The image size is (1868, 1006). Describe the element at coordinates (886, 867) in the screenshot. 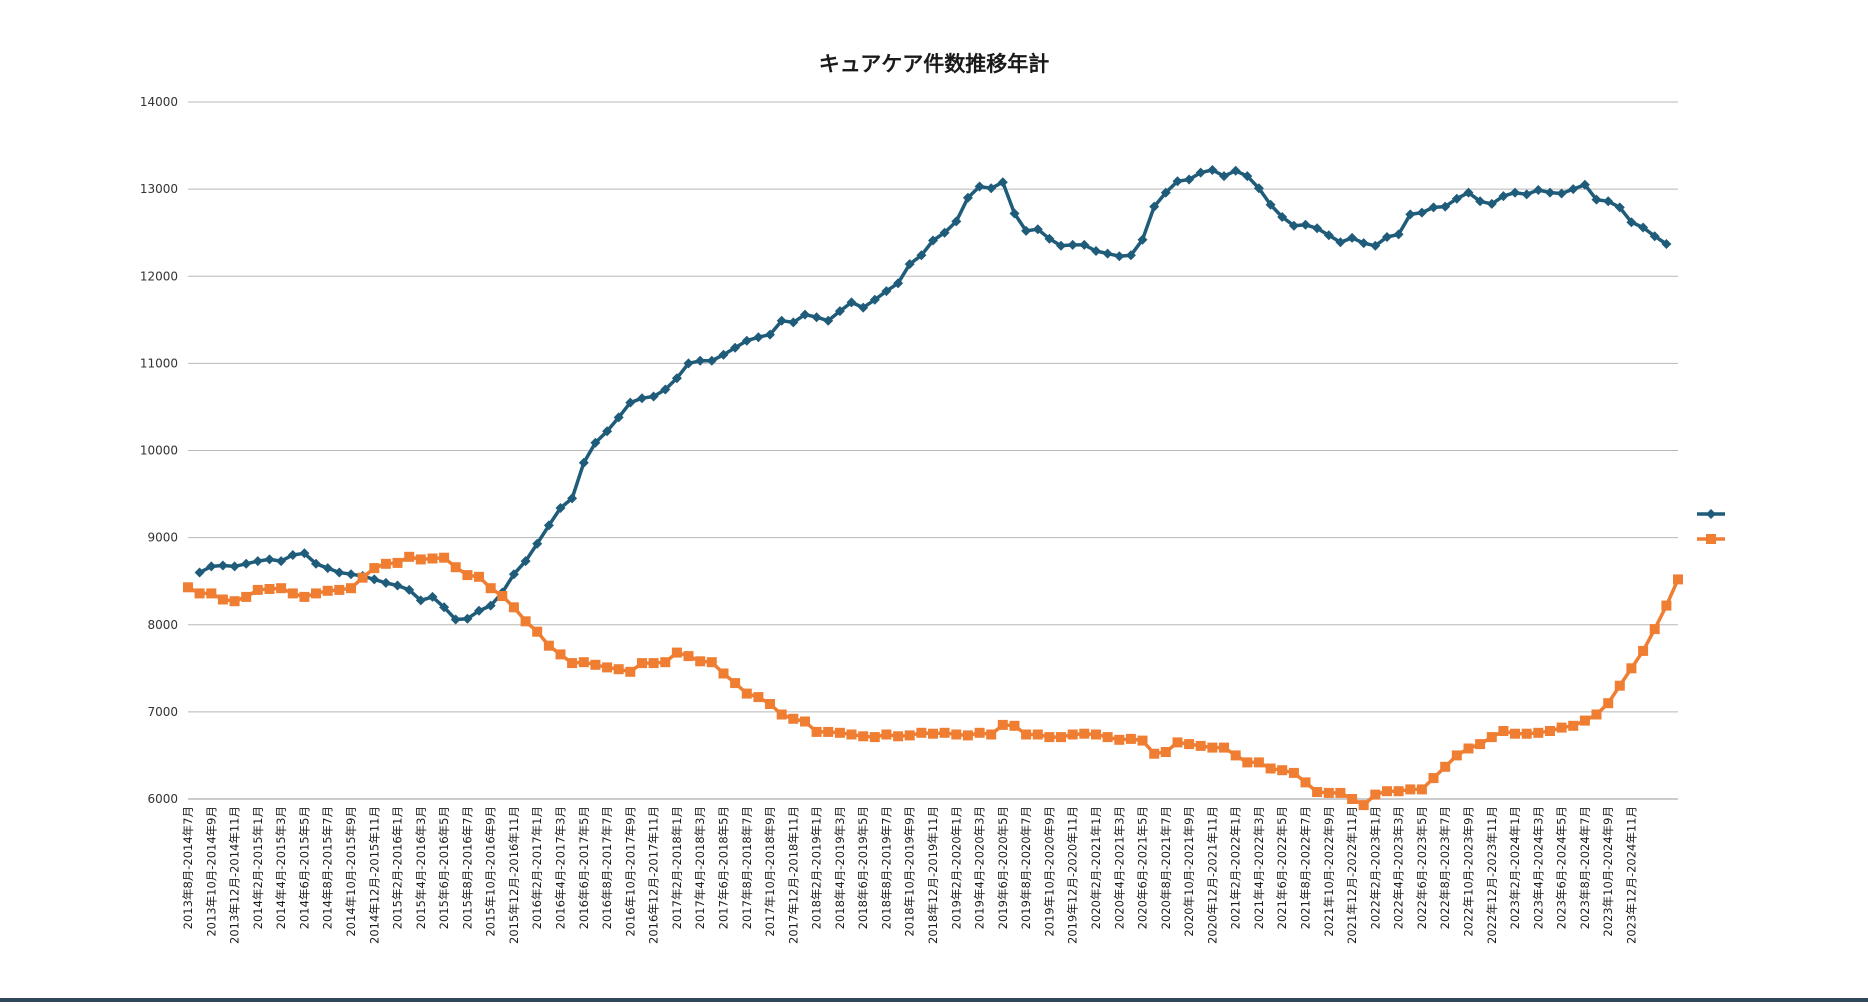

I see `x-tick-label: 2018年8月-2019年7月` at that location.